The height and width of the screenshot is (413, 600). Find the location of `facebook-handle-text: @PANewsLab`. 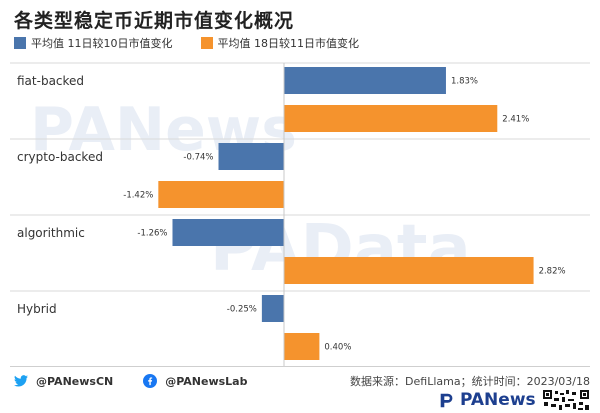

facebook-handle-text: @PANewsLab is located at coordinates (206, 381).